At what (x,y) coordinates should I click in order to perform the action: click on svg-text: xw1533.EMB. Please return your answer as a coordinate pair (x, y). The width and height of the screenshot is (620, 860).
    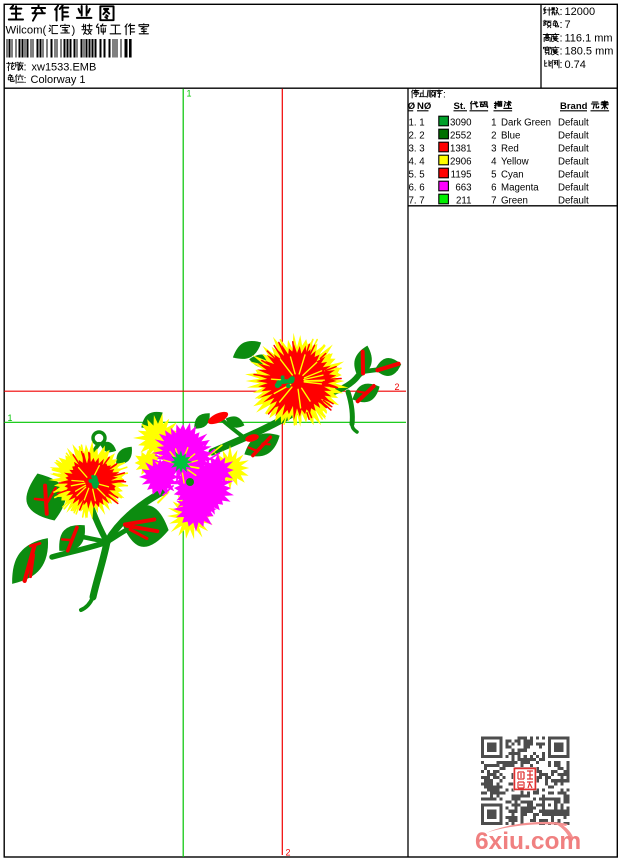
    Looking at the image, I should click on (64, 68).